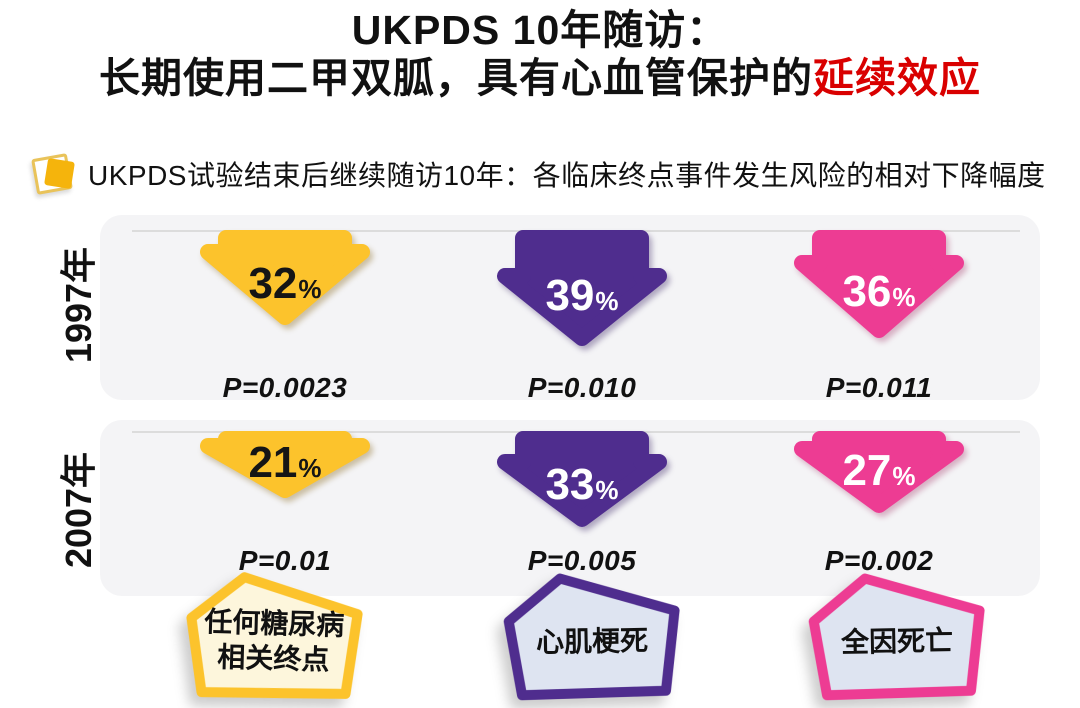 The width and height of the screenshot is (1080, 708). What do you see at coordinates (879, 387) in the screenshot?
I see `p-value: P=0.011` at bounding box center [879, 387].